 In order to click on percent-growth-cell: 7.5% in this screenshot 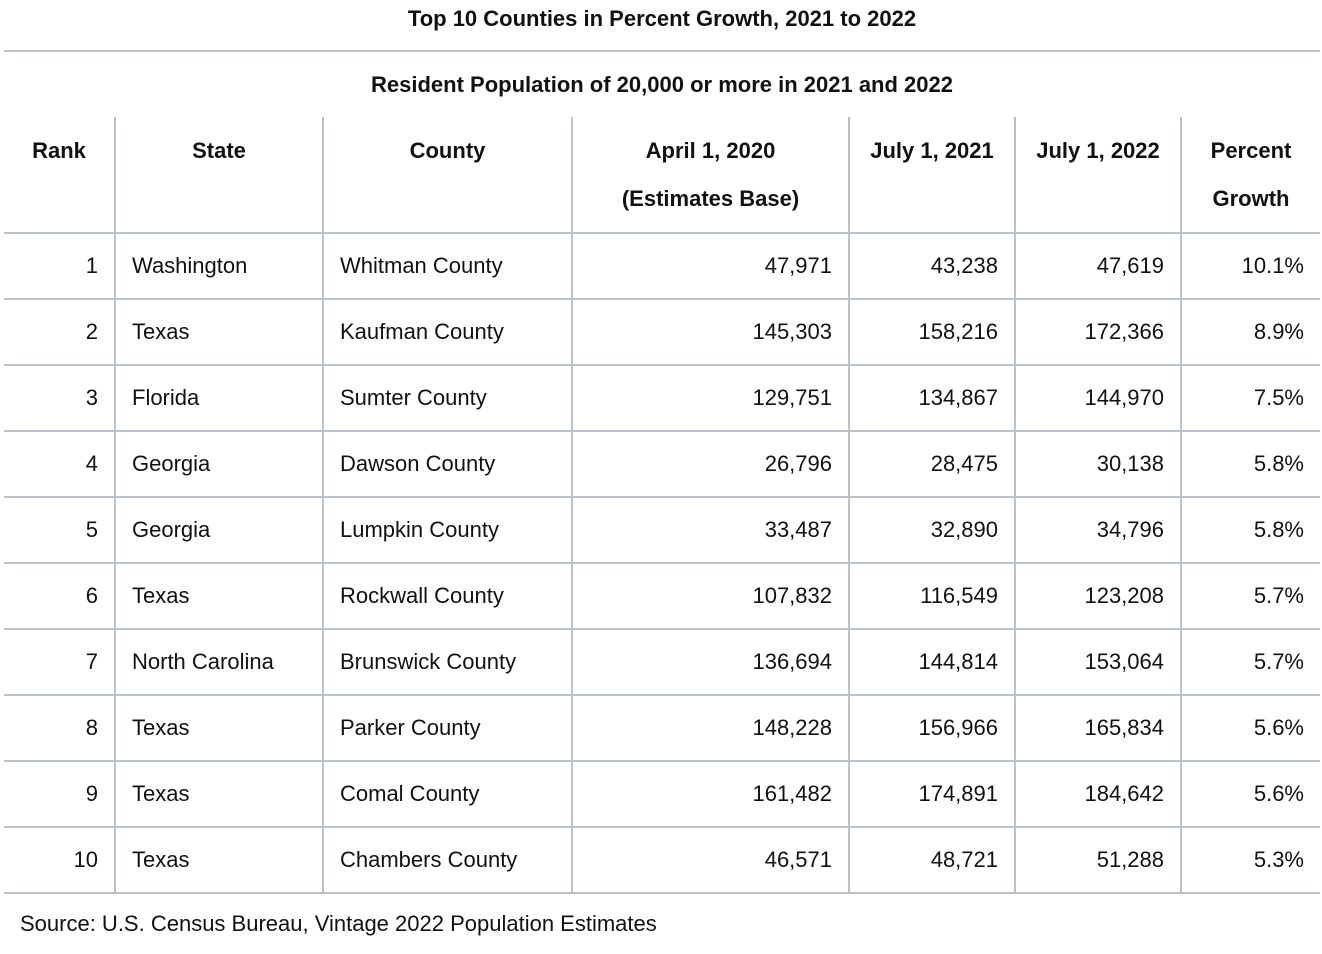, I will do `click(1250, 398)`.